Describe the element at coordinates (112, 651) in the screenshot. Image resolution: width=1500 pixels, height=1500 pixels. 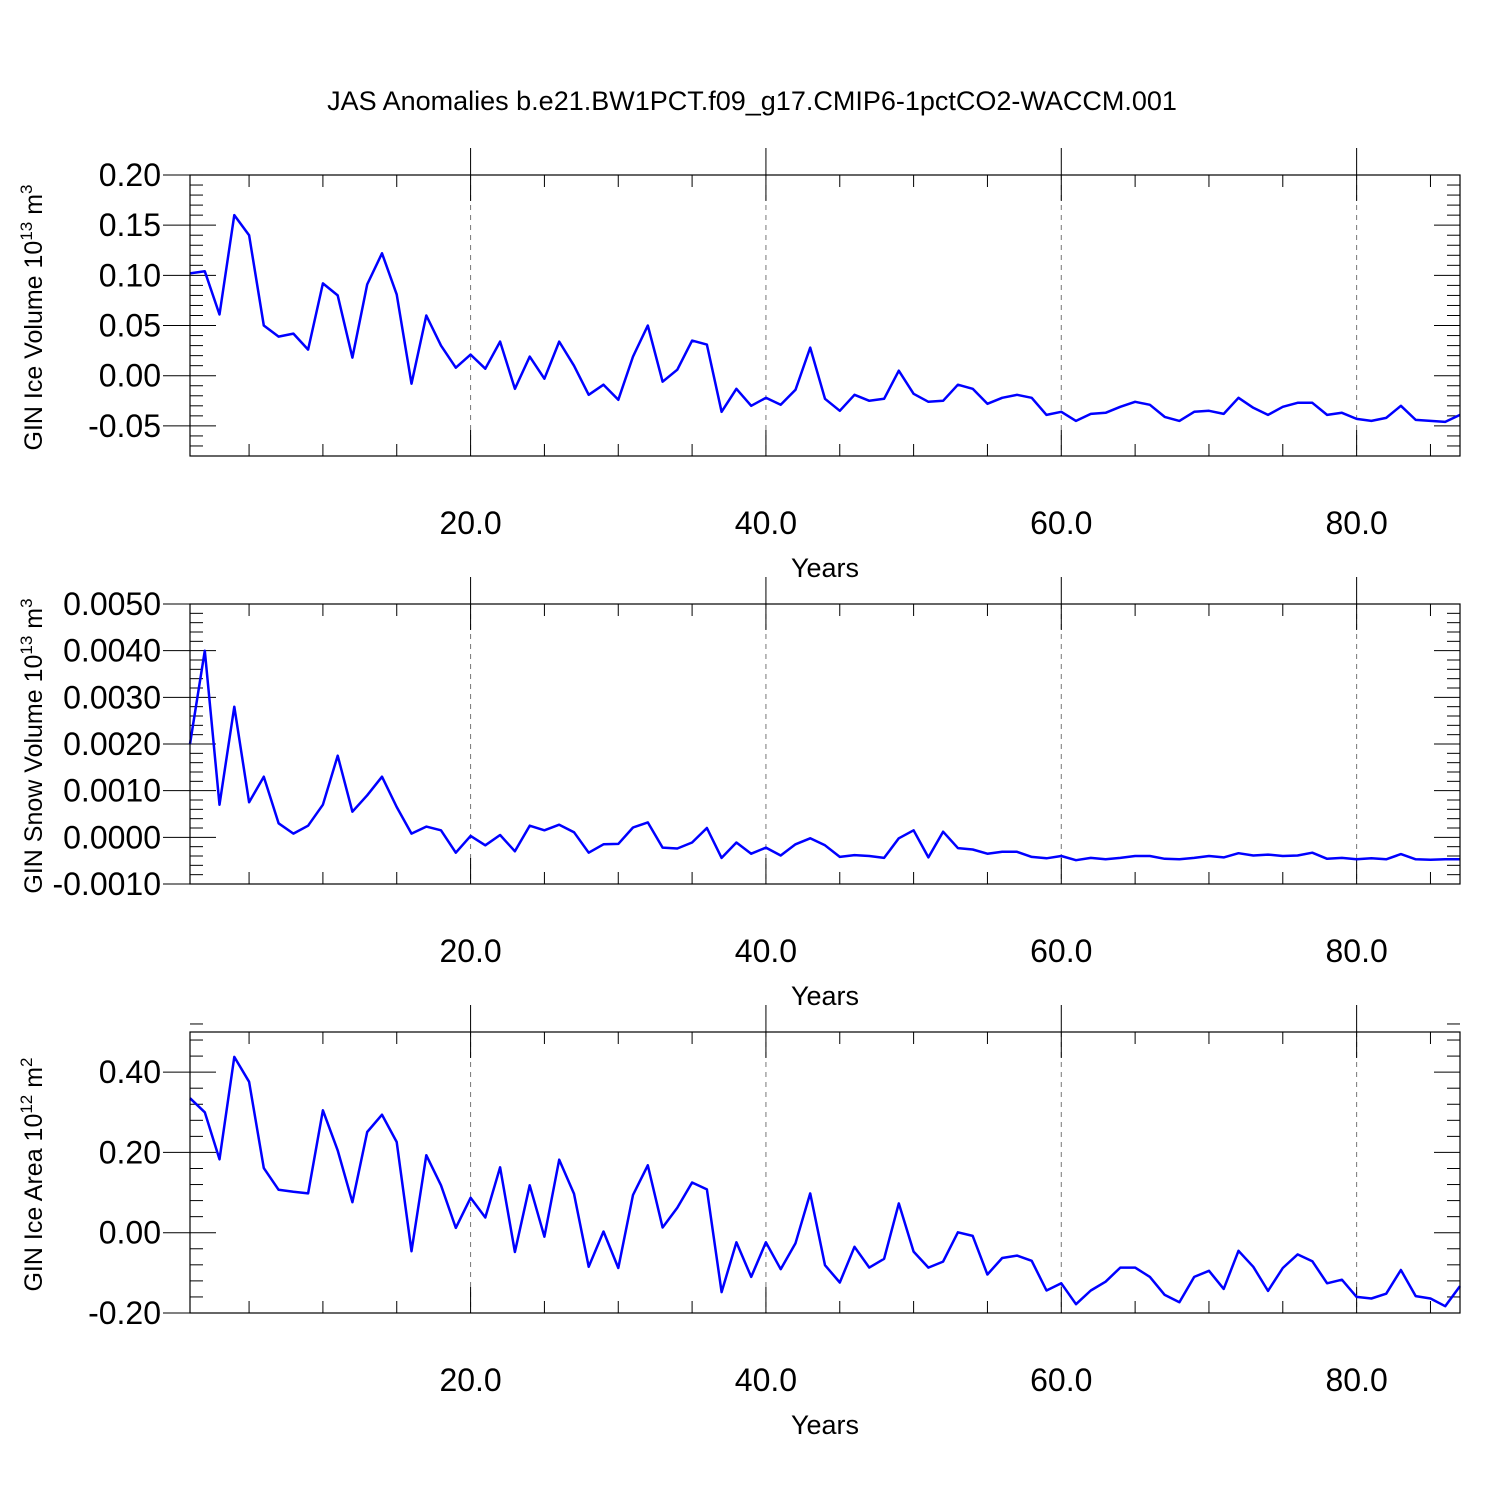
I see `y-tick-label: 0.0040` at that location.